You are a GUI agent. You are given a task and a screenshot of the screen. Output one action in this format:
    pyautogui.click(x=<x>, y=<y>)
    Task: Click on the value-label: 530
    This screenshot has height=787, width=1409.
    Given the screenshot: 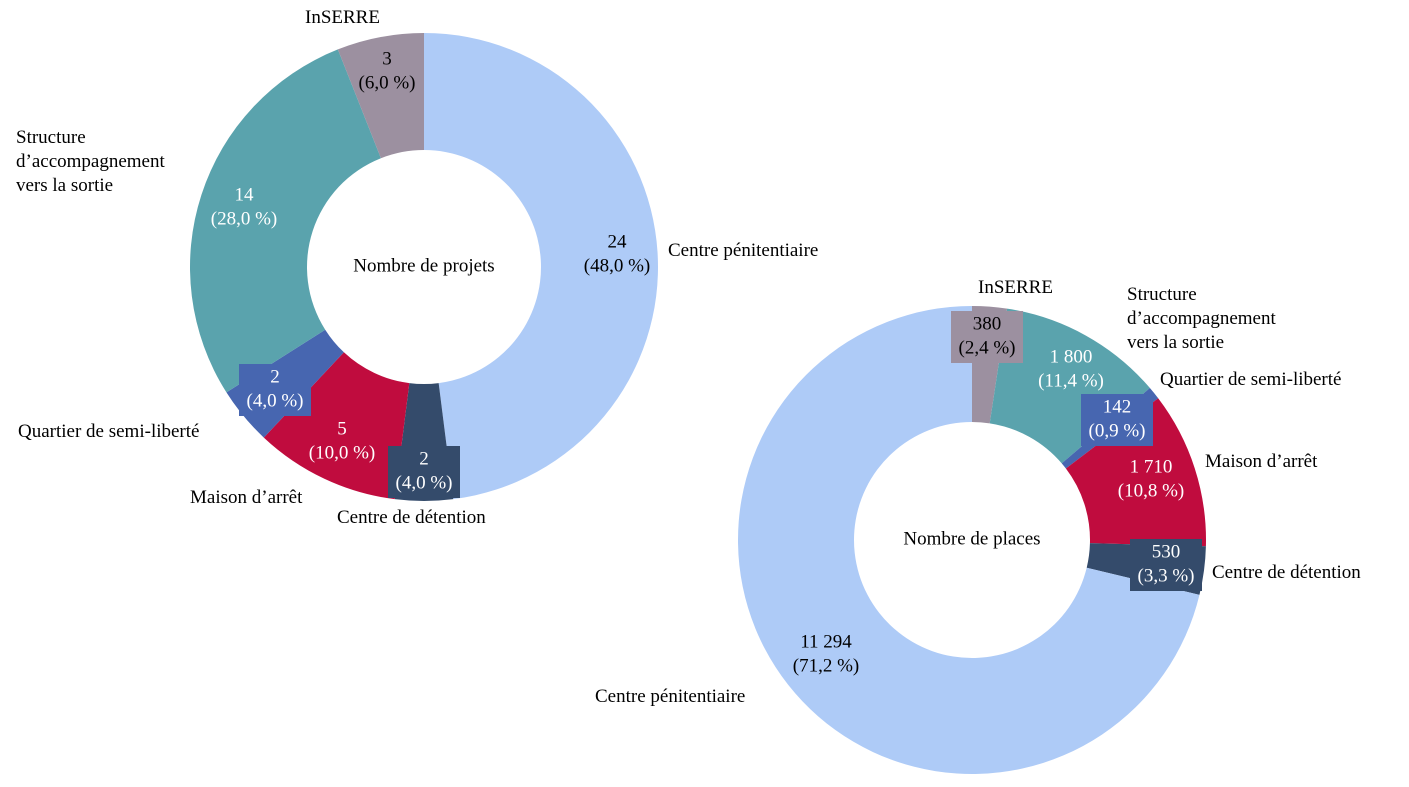 What is the action you would take?
    pyautogui.click(x=1166, y=551)
    